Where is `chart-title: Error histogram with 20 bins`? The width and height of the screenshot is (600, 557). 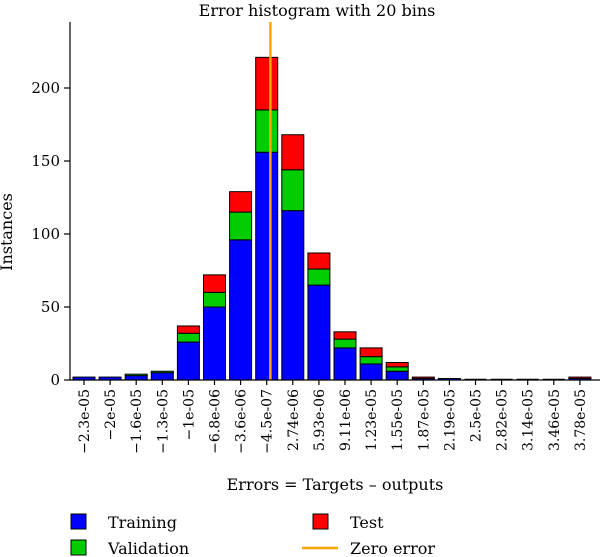
chart-title: Error histogram with 20 bins is located at coordinates (317, 10).